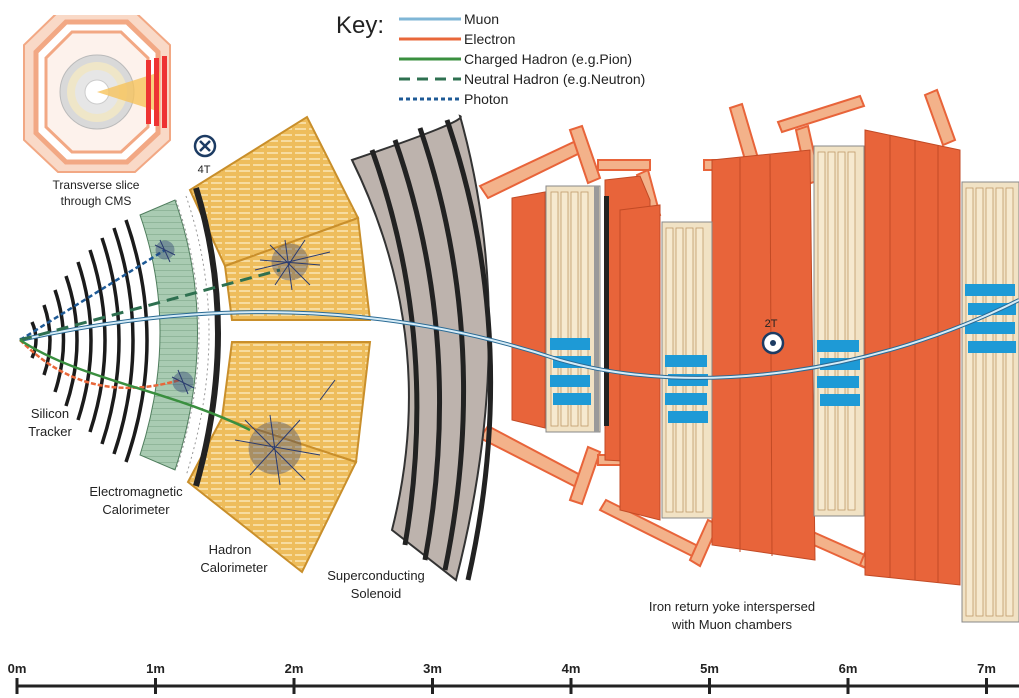 This screenshot has height=698, width=1019. I want to click on hadron-shower-lower, so click(285, 432).